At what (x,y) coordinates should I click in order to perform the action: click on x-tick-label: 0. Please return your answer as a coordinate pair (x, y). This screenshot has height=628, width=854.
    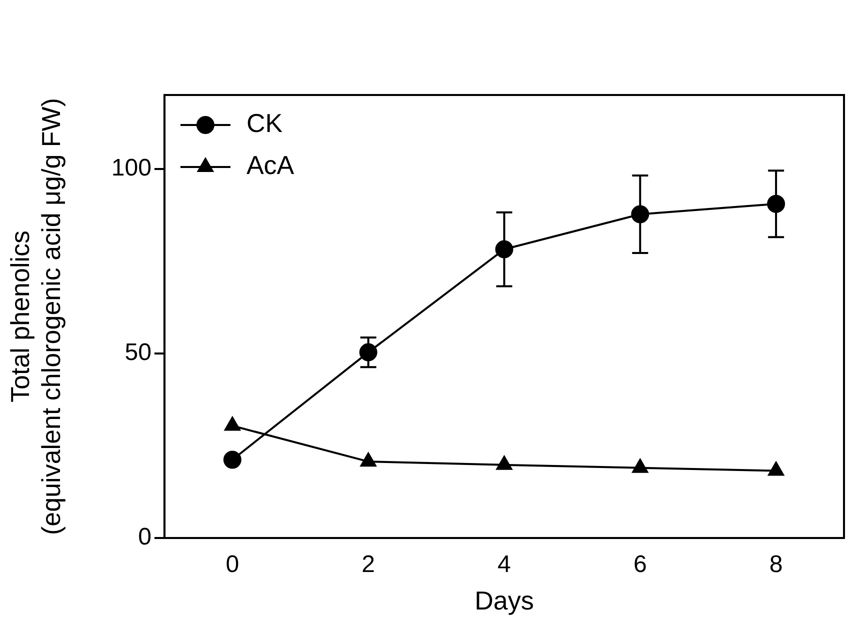
    Looking at the image, I should click on (233, 564).